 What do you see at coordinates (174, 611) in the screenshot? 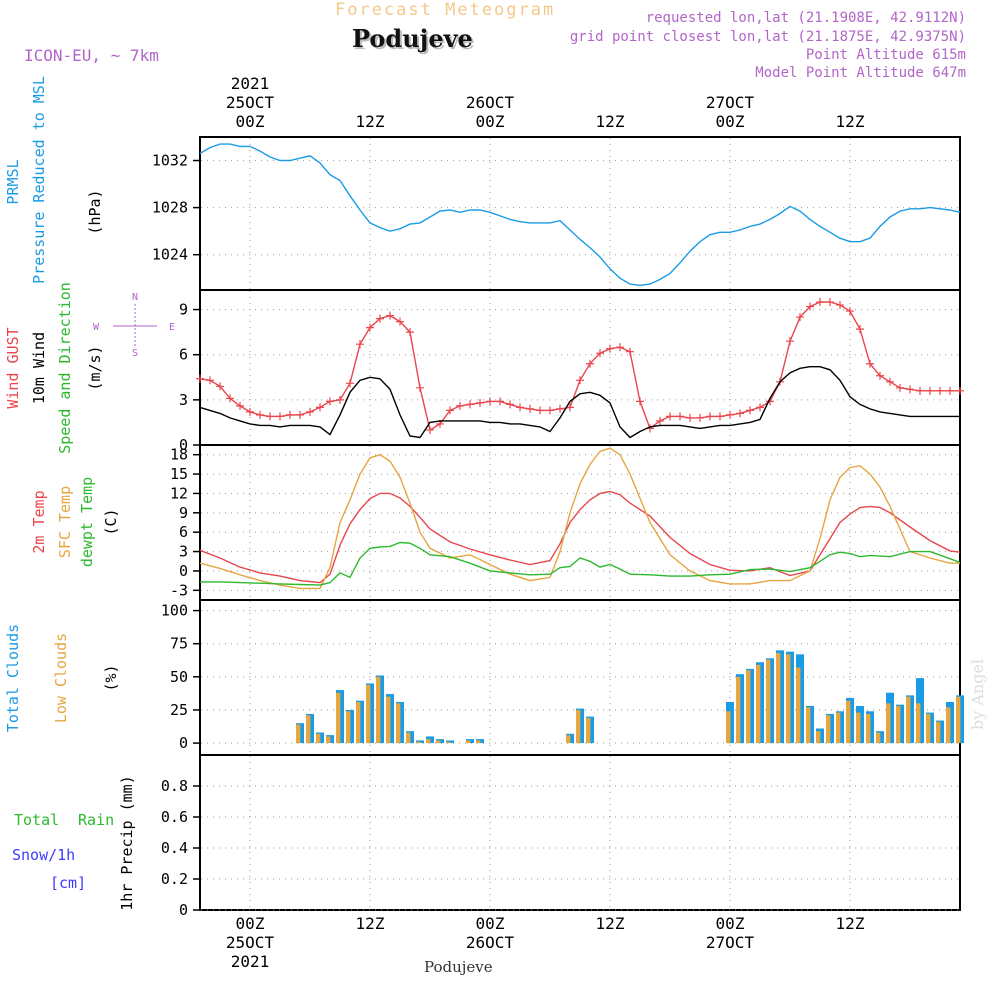
I see `y-tick-label: 100` at bounding box center [174, 611].